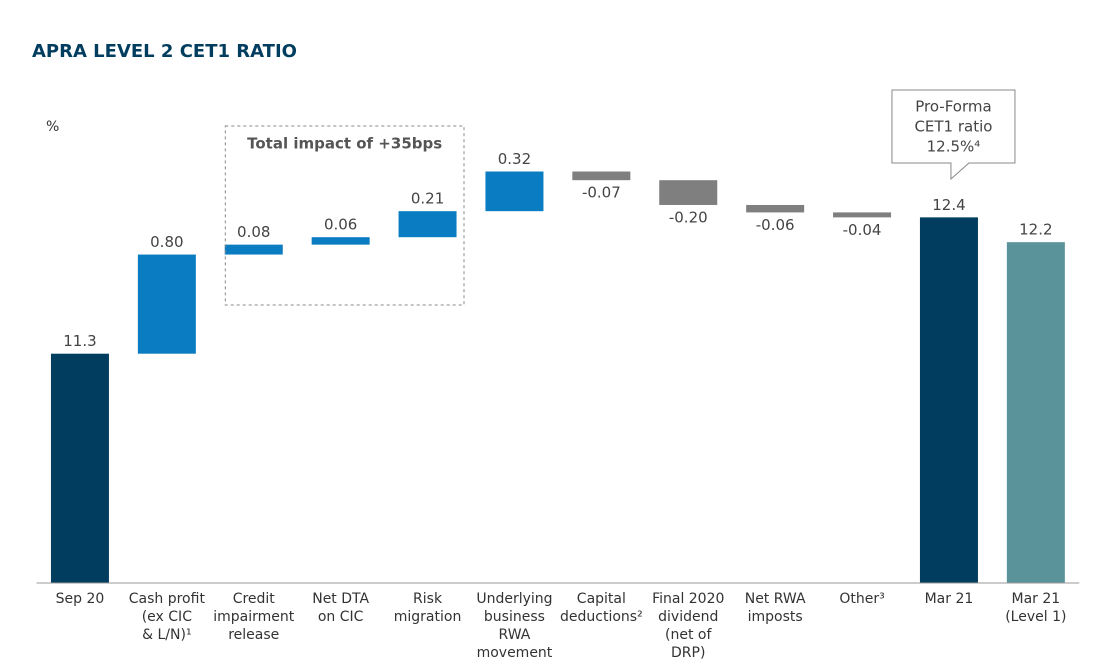  What do you see at coordinates (514, 617) in the screenshot?
I see `x-tick-label: business` at bounding box center [514, 617].